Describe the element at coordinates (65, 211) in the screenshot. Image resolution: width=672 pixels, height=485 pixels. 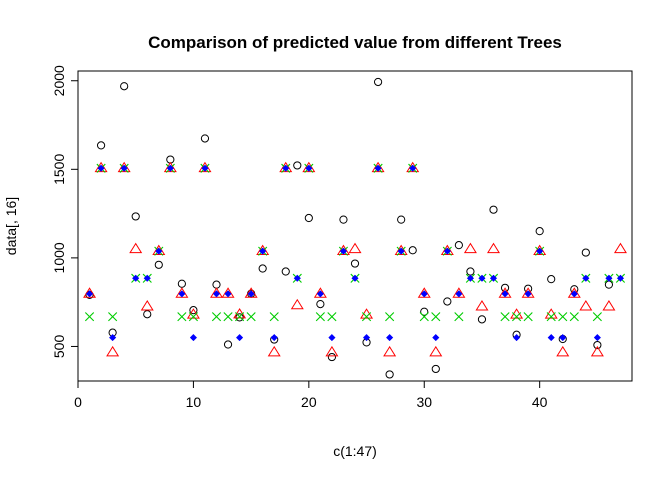
I see `y-axis: 500 1000 1500 2000` at that location.